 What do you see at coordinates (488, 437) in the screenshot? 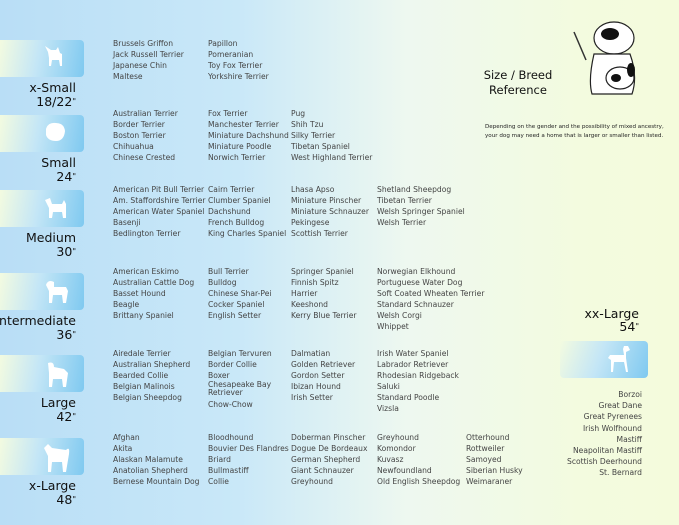
I see `breed-item: Otterhound` at bounding box center [488, 437].